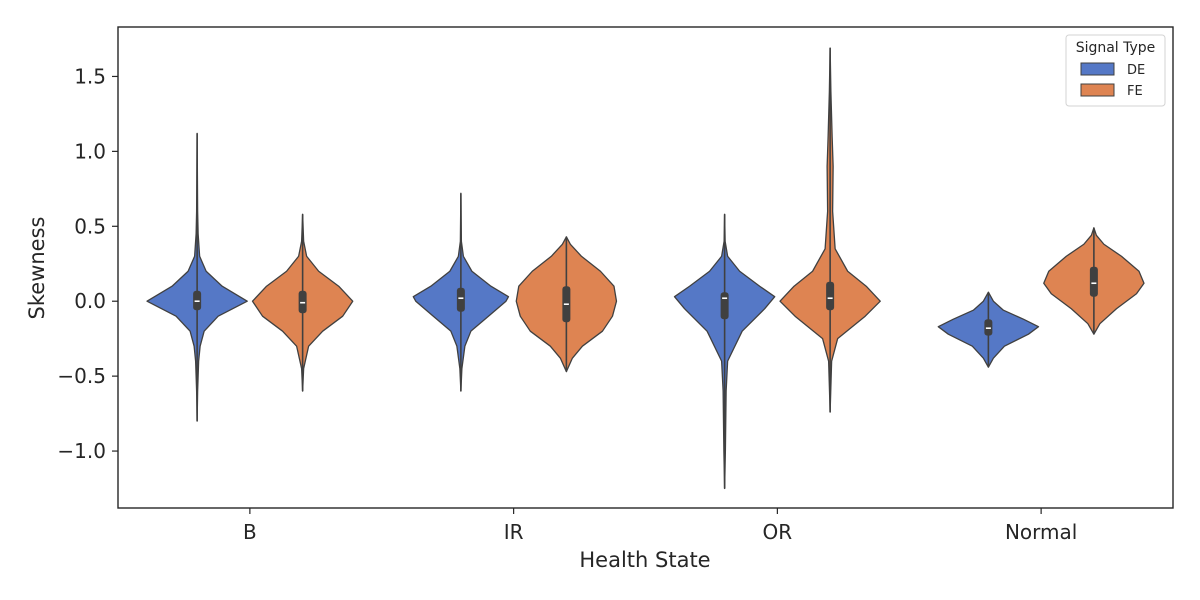 This screenshot has width=1200, height=600. I want to click on x-tick-label: OR, so click(778, 532).